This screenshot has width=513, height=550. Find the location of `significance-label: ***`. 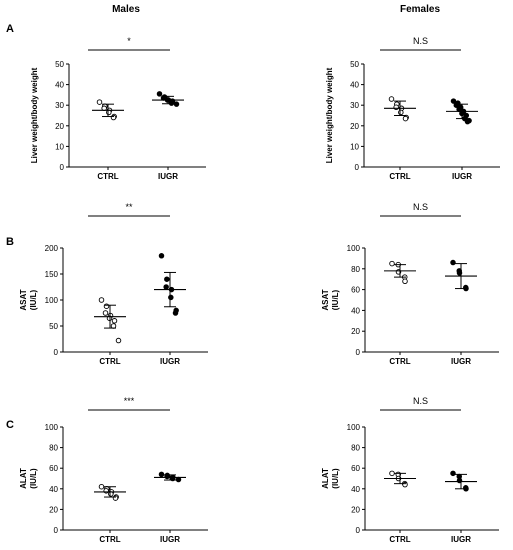

significance-label: *** is located at coordinates (129, 401).